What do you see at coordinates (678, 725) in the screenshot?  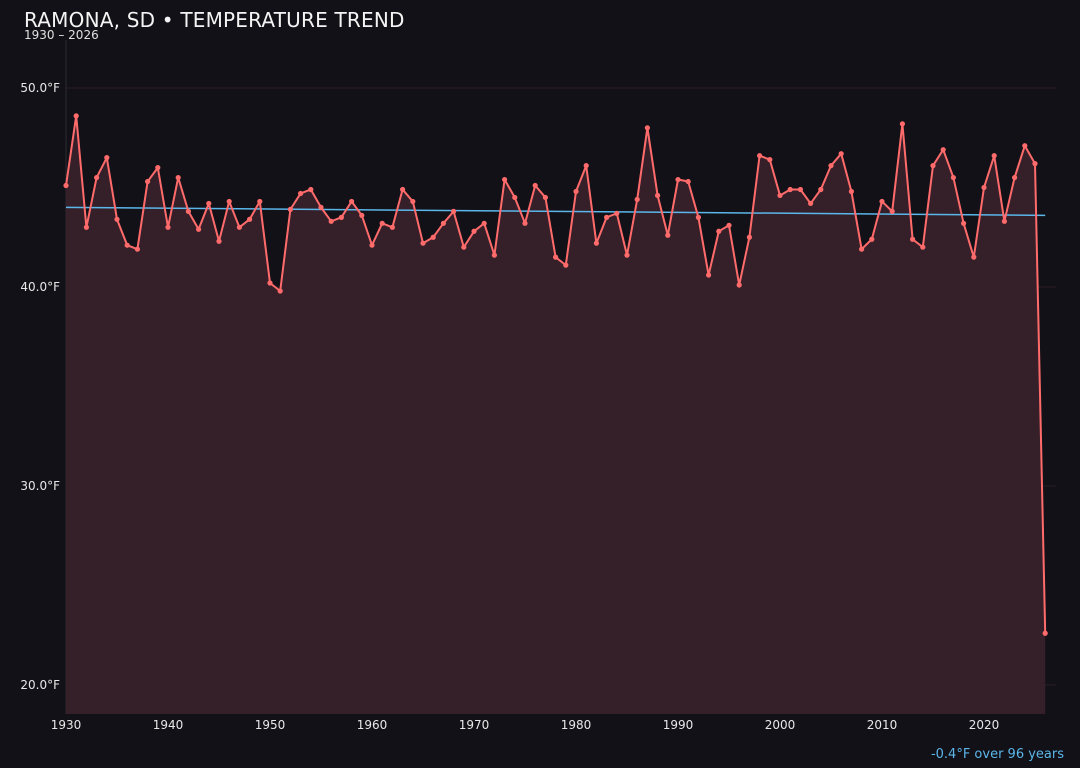 I see `x-tick-label: 1990` at bounding box center [678, 725].